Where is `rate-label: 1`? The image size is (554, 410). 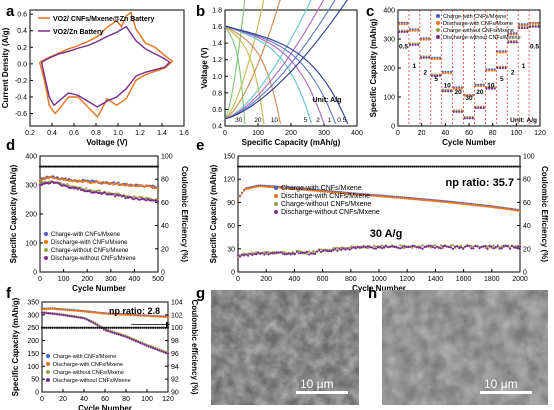
rate-label: 1 is located at coordinates (524, 66).